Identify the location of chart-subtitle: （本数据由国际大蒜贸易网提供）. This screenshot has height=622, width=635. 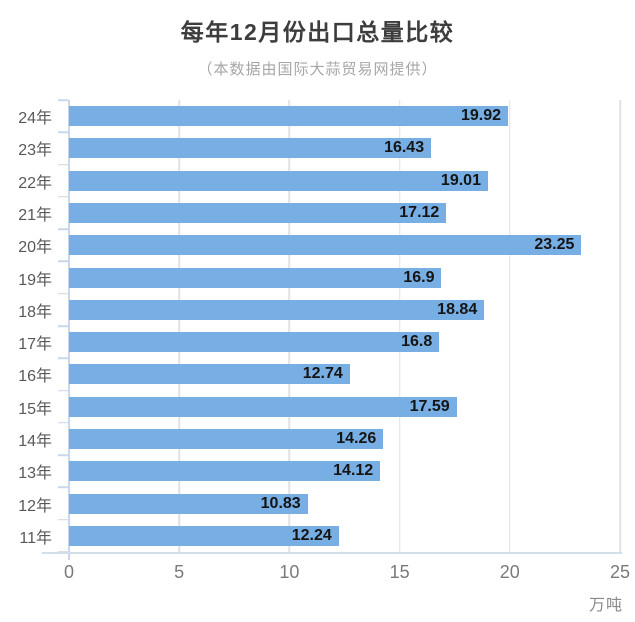
(317, 69).